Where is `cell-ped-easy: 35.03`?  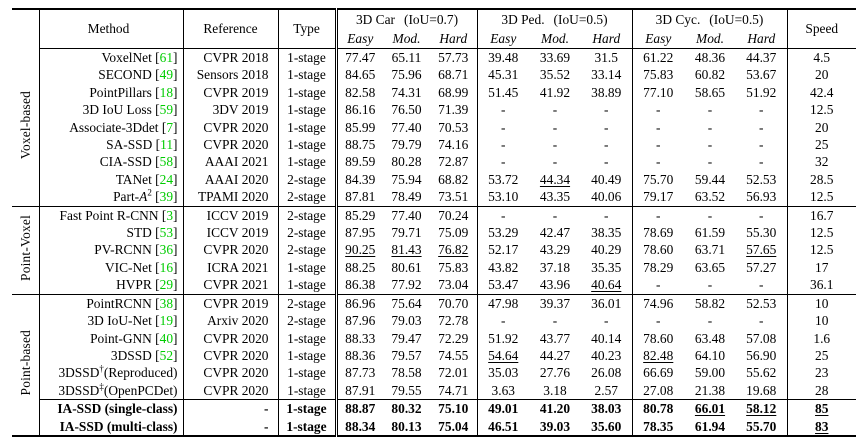 cell-ped-easy: 35.03 is located at coordinates (503, 372).